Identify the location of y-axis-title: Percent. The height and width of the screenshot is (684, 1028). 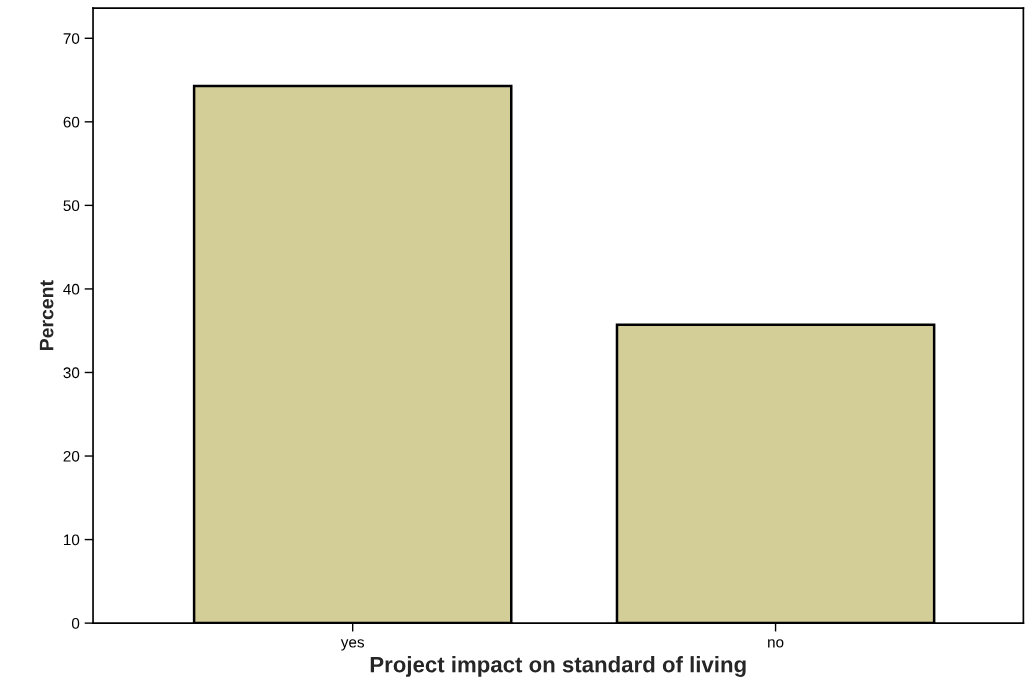
(46, 315).